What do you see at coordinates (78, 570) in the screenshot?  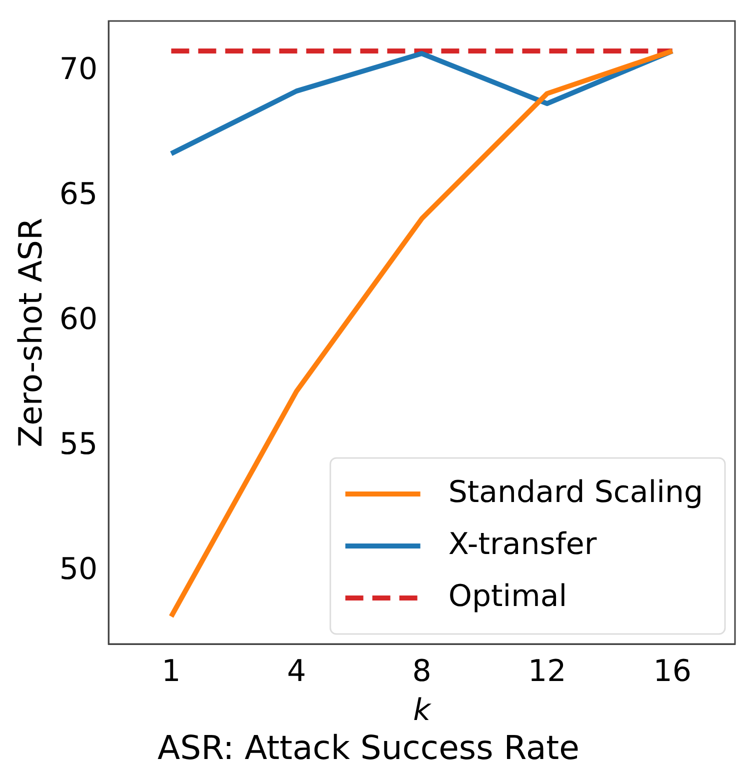 I see `y-tick-label: 50` at bounding box center [78, 570].